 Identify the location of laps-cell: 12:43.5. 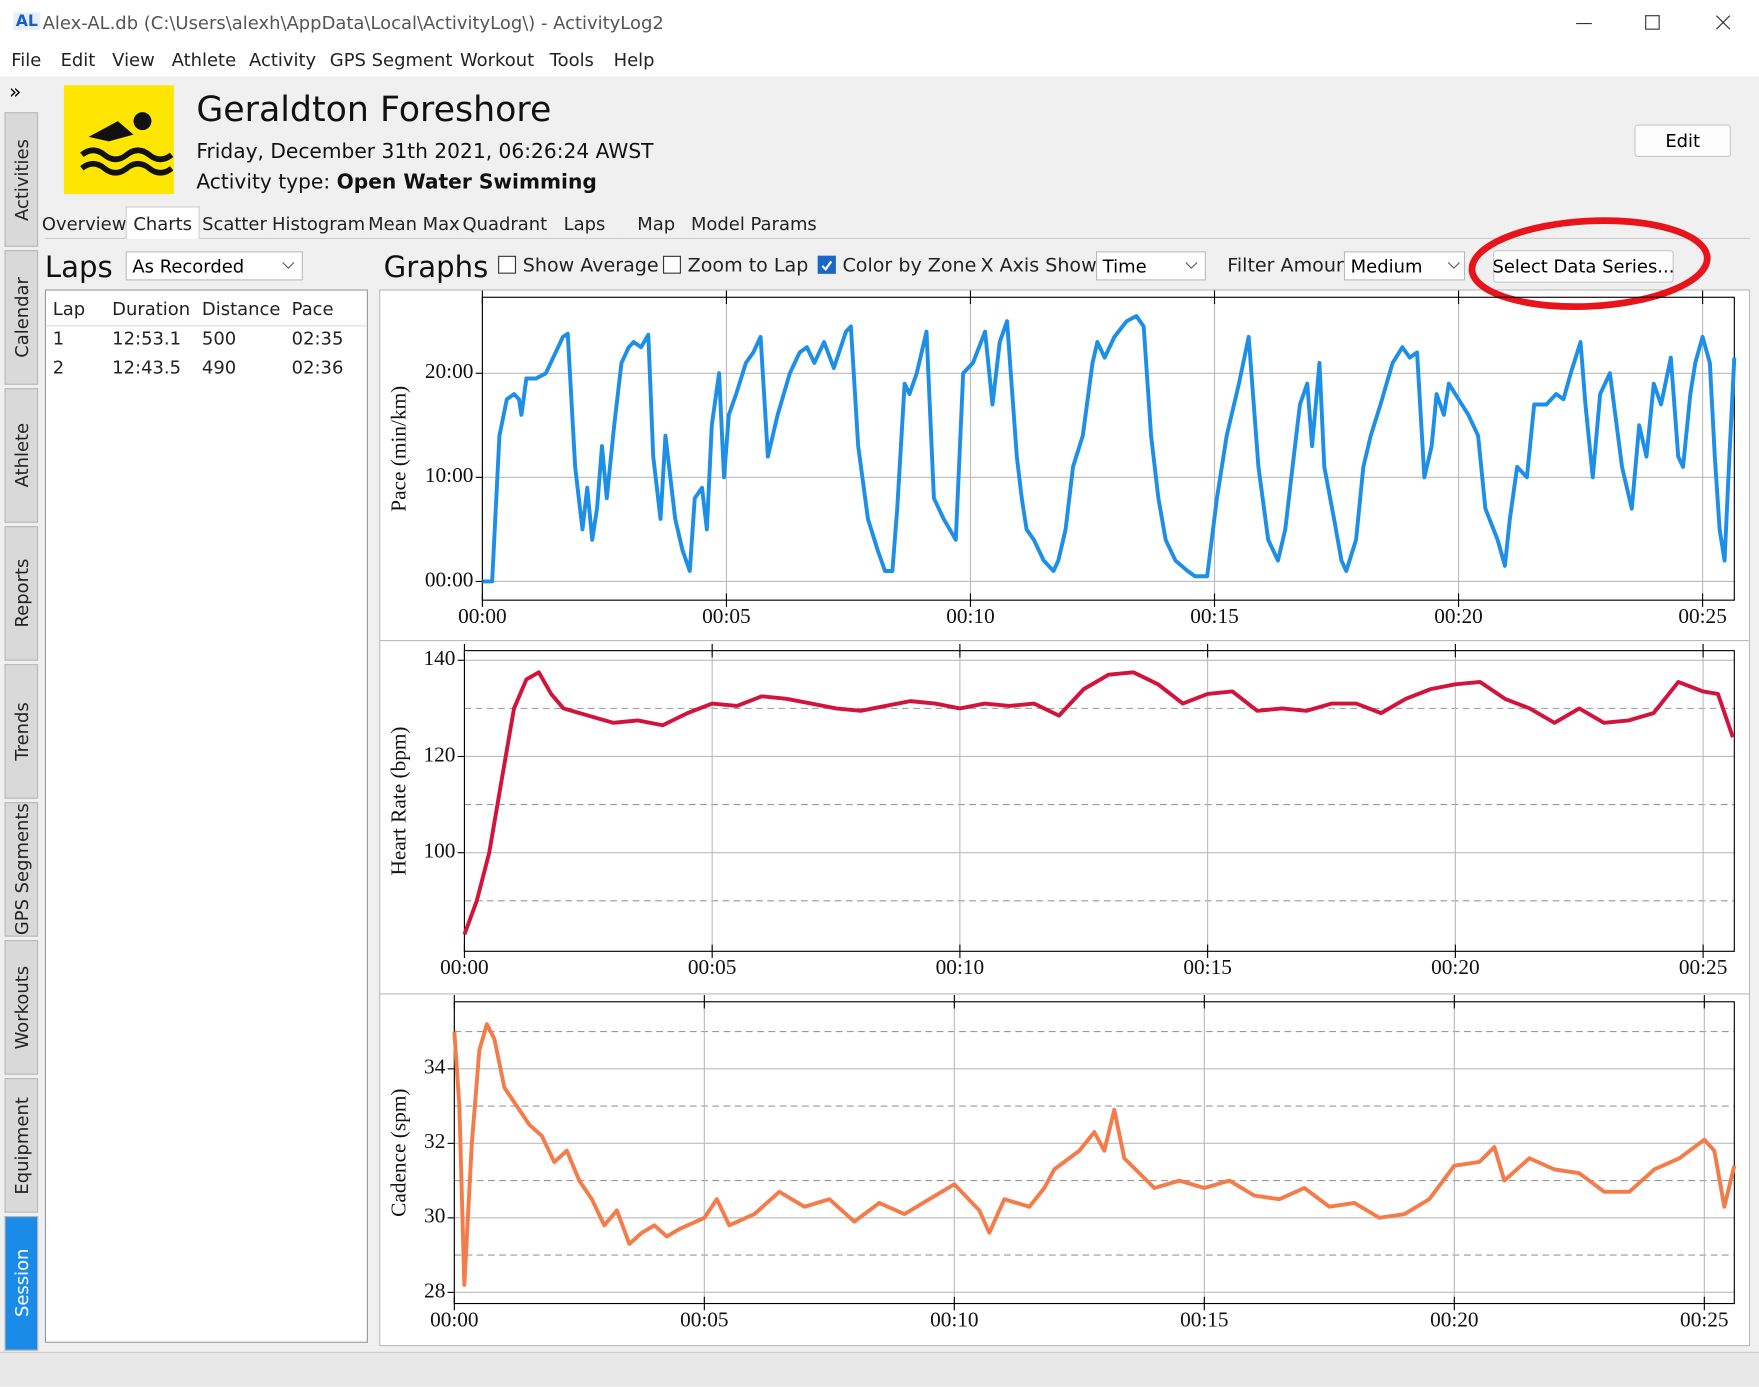
(147, 367).